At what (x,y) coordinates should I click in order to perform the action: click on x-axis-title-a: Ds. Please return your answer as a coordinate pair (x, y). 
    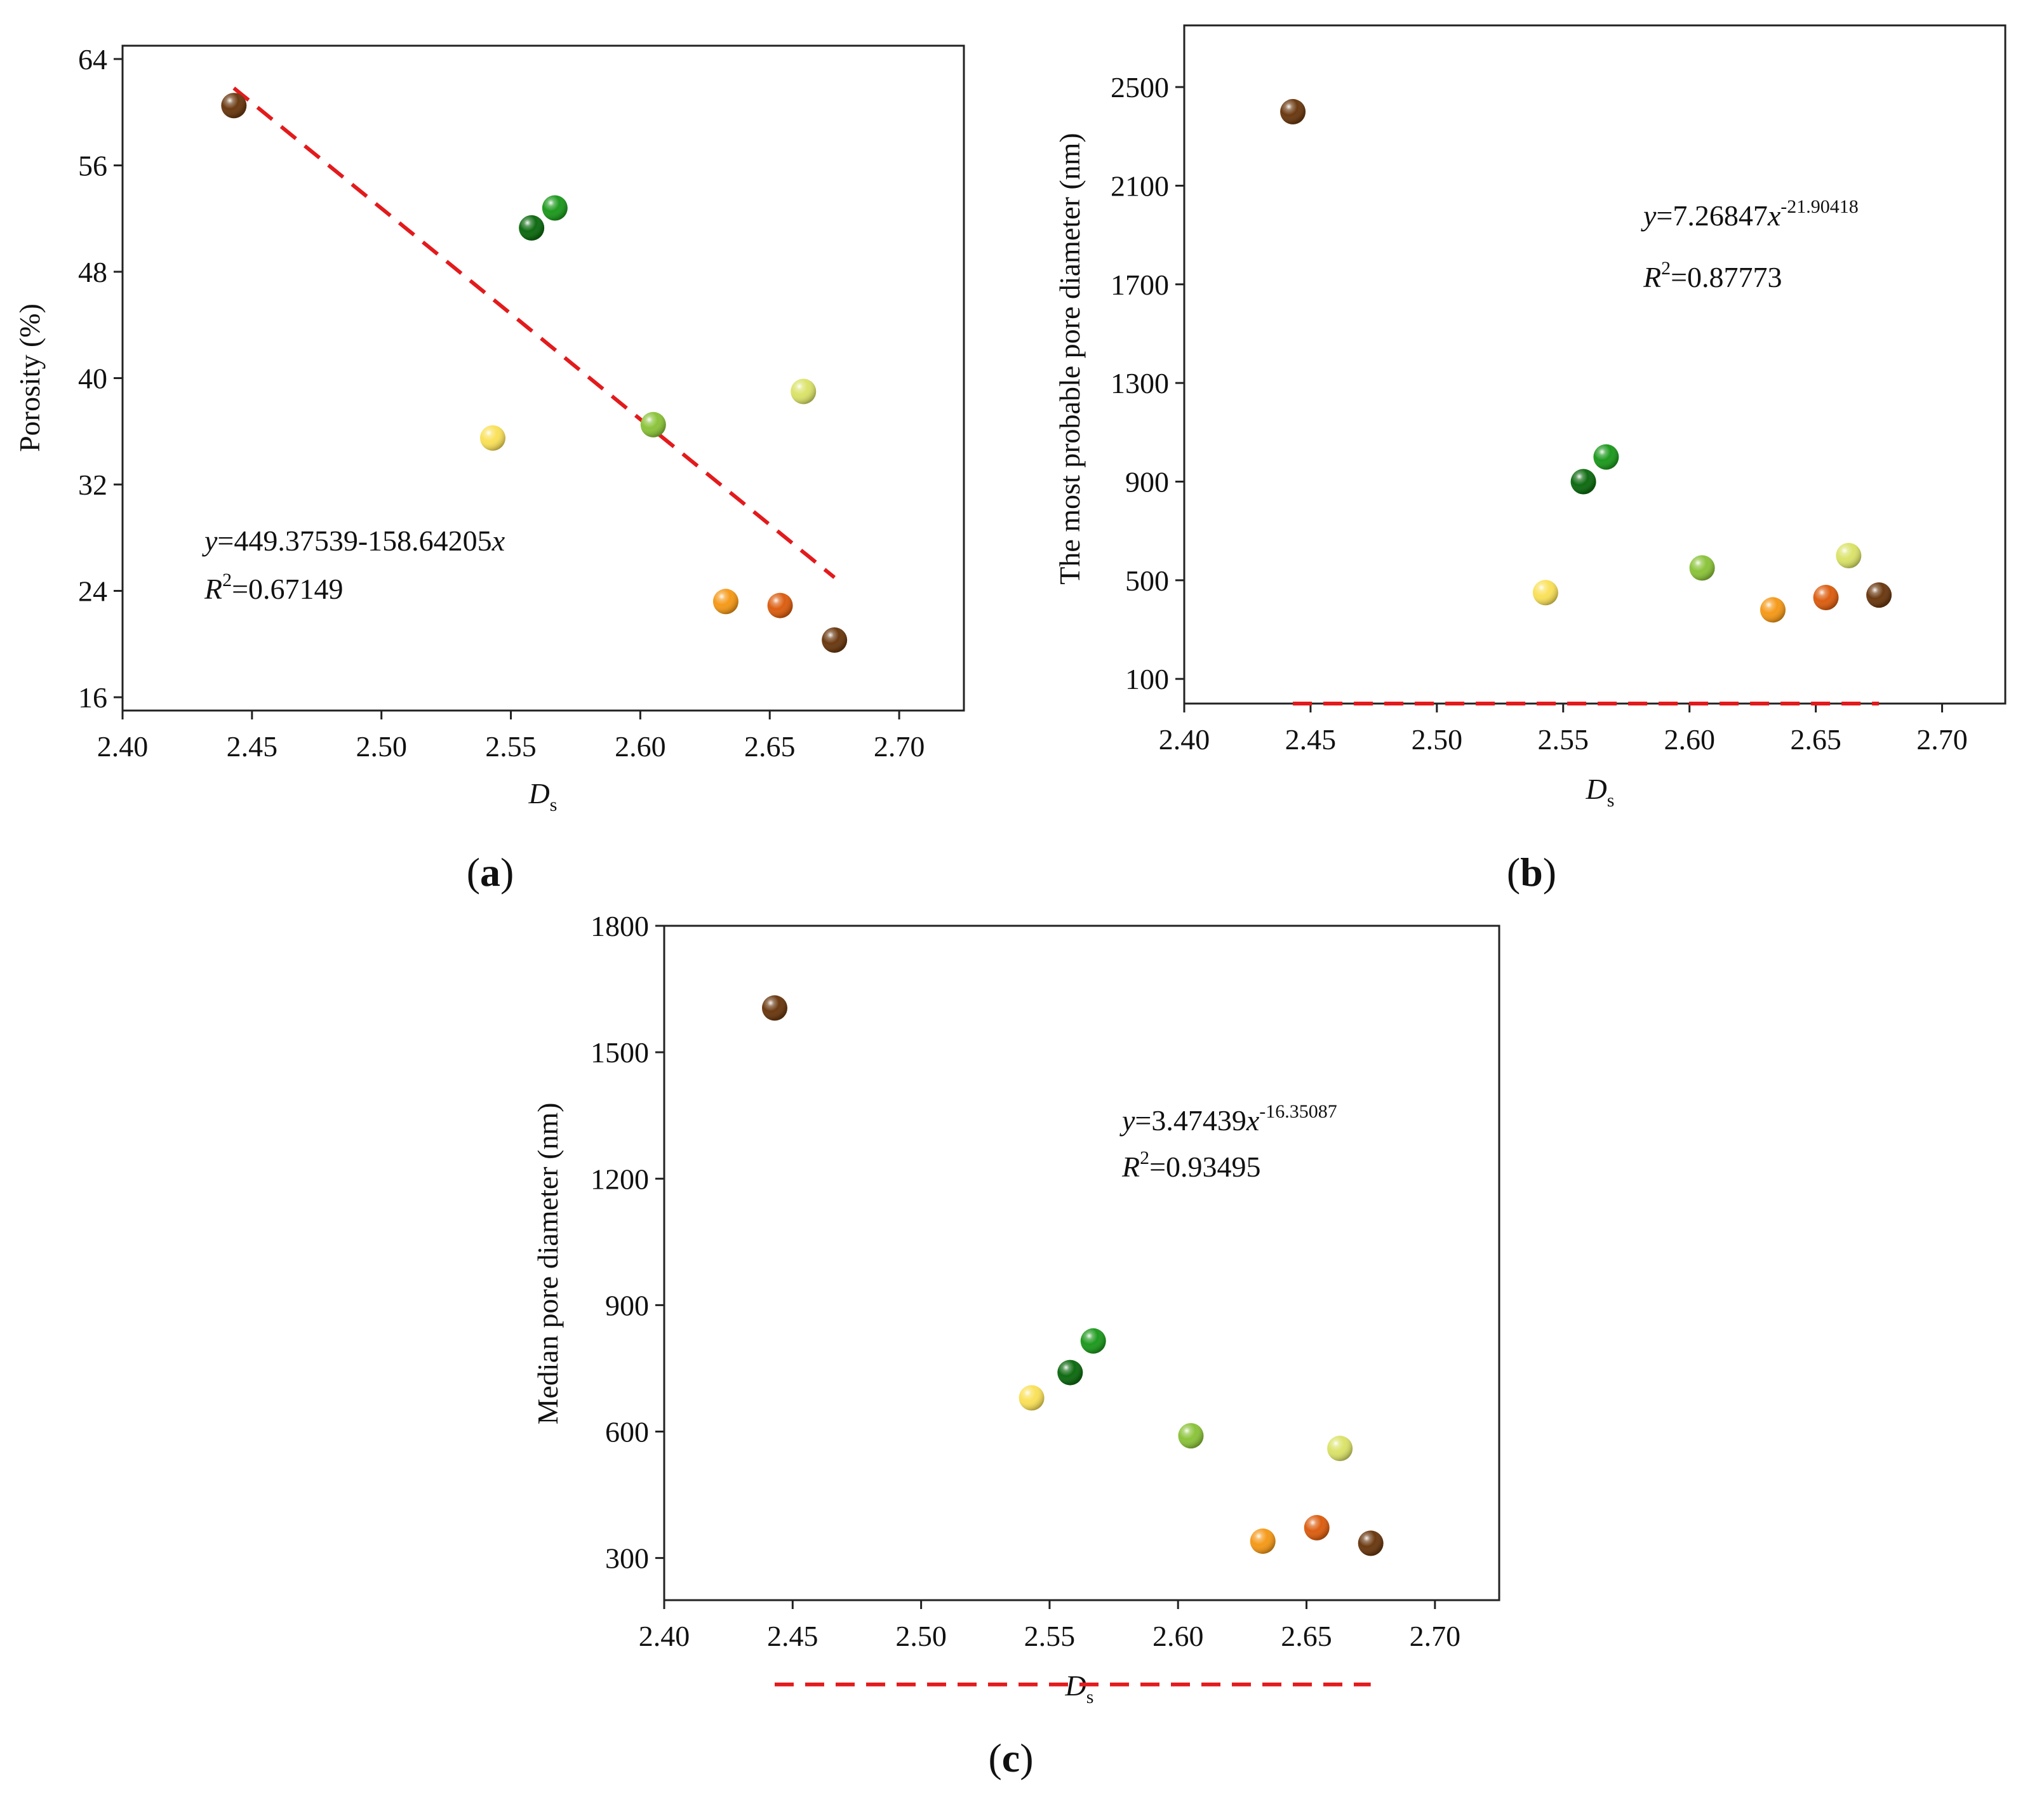
    Looking at the image, I should click on (543, 796).